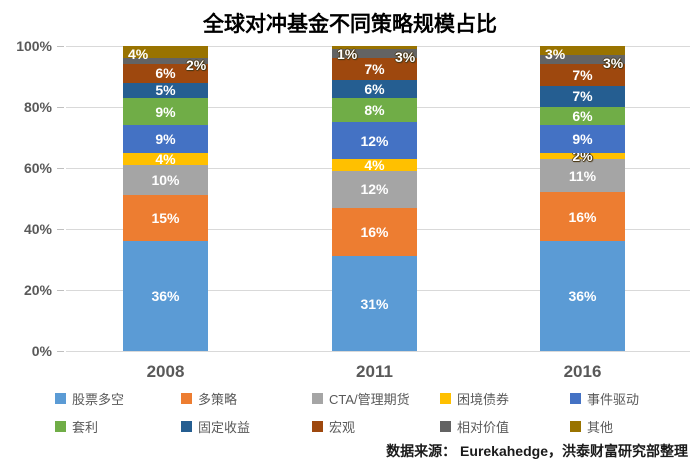 Image resolution: width=700 pixels, height=465 pixels. Describe the element at coordinates (37, 229) in the screenshot. I see `y-axis-tick-label: 40%` at that location.